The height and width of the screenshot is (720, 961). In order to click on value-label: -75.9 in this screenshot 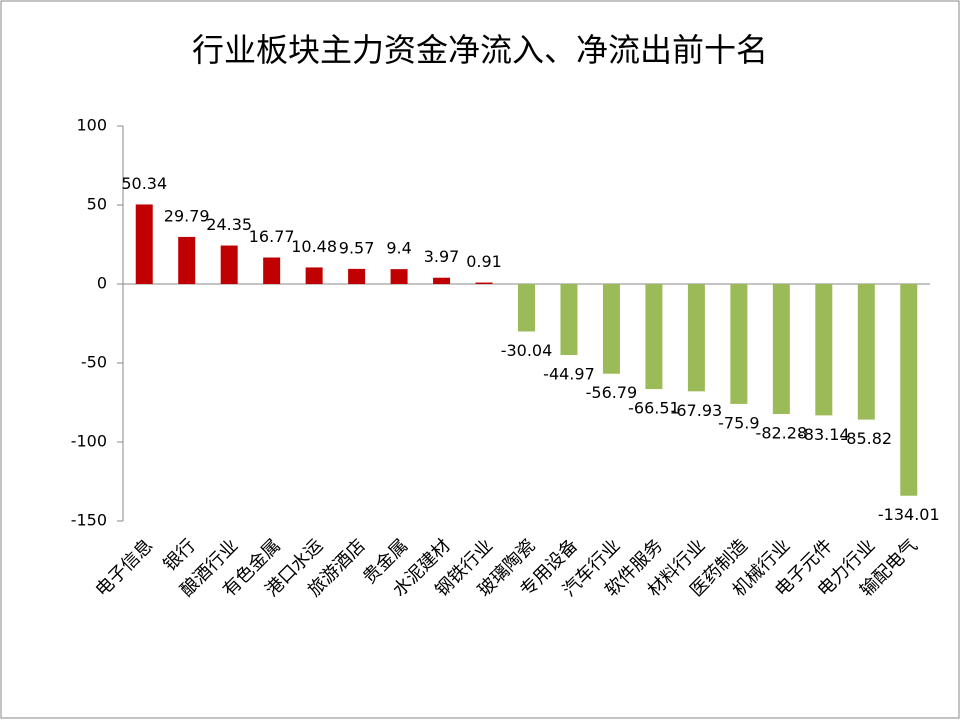, I will do `click(738, 422)`.